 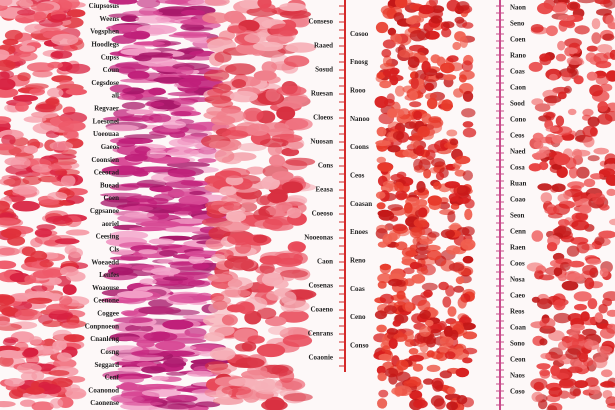 I want to click on label: Gaeos, so click(x=110, y=147).